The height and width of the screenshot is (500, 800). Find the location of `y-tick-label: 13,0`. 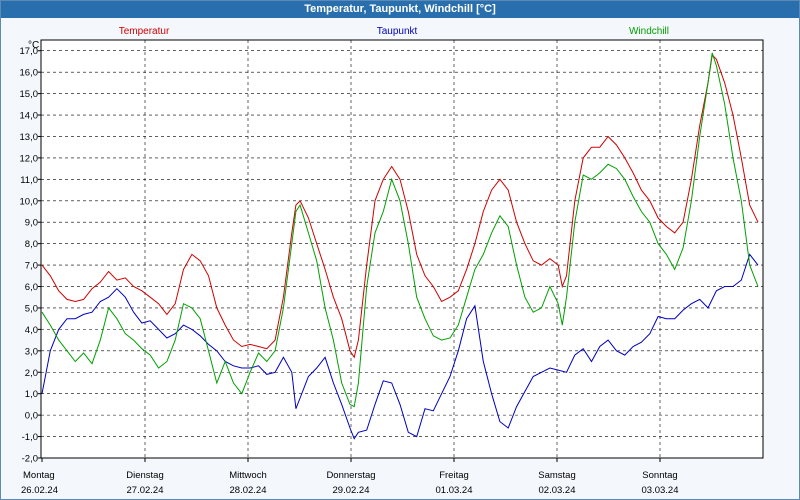

y-tick-label: 13,0 is located at coordinates (29, 137).